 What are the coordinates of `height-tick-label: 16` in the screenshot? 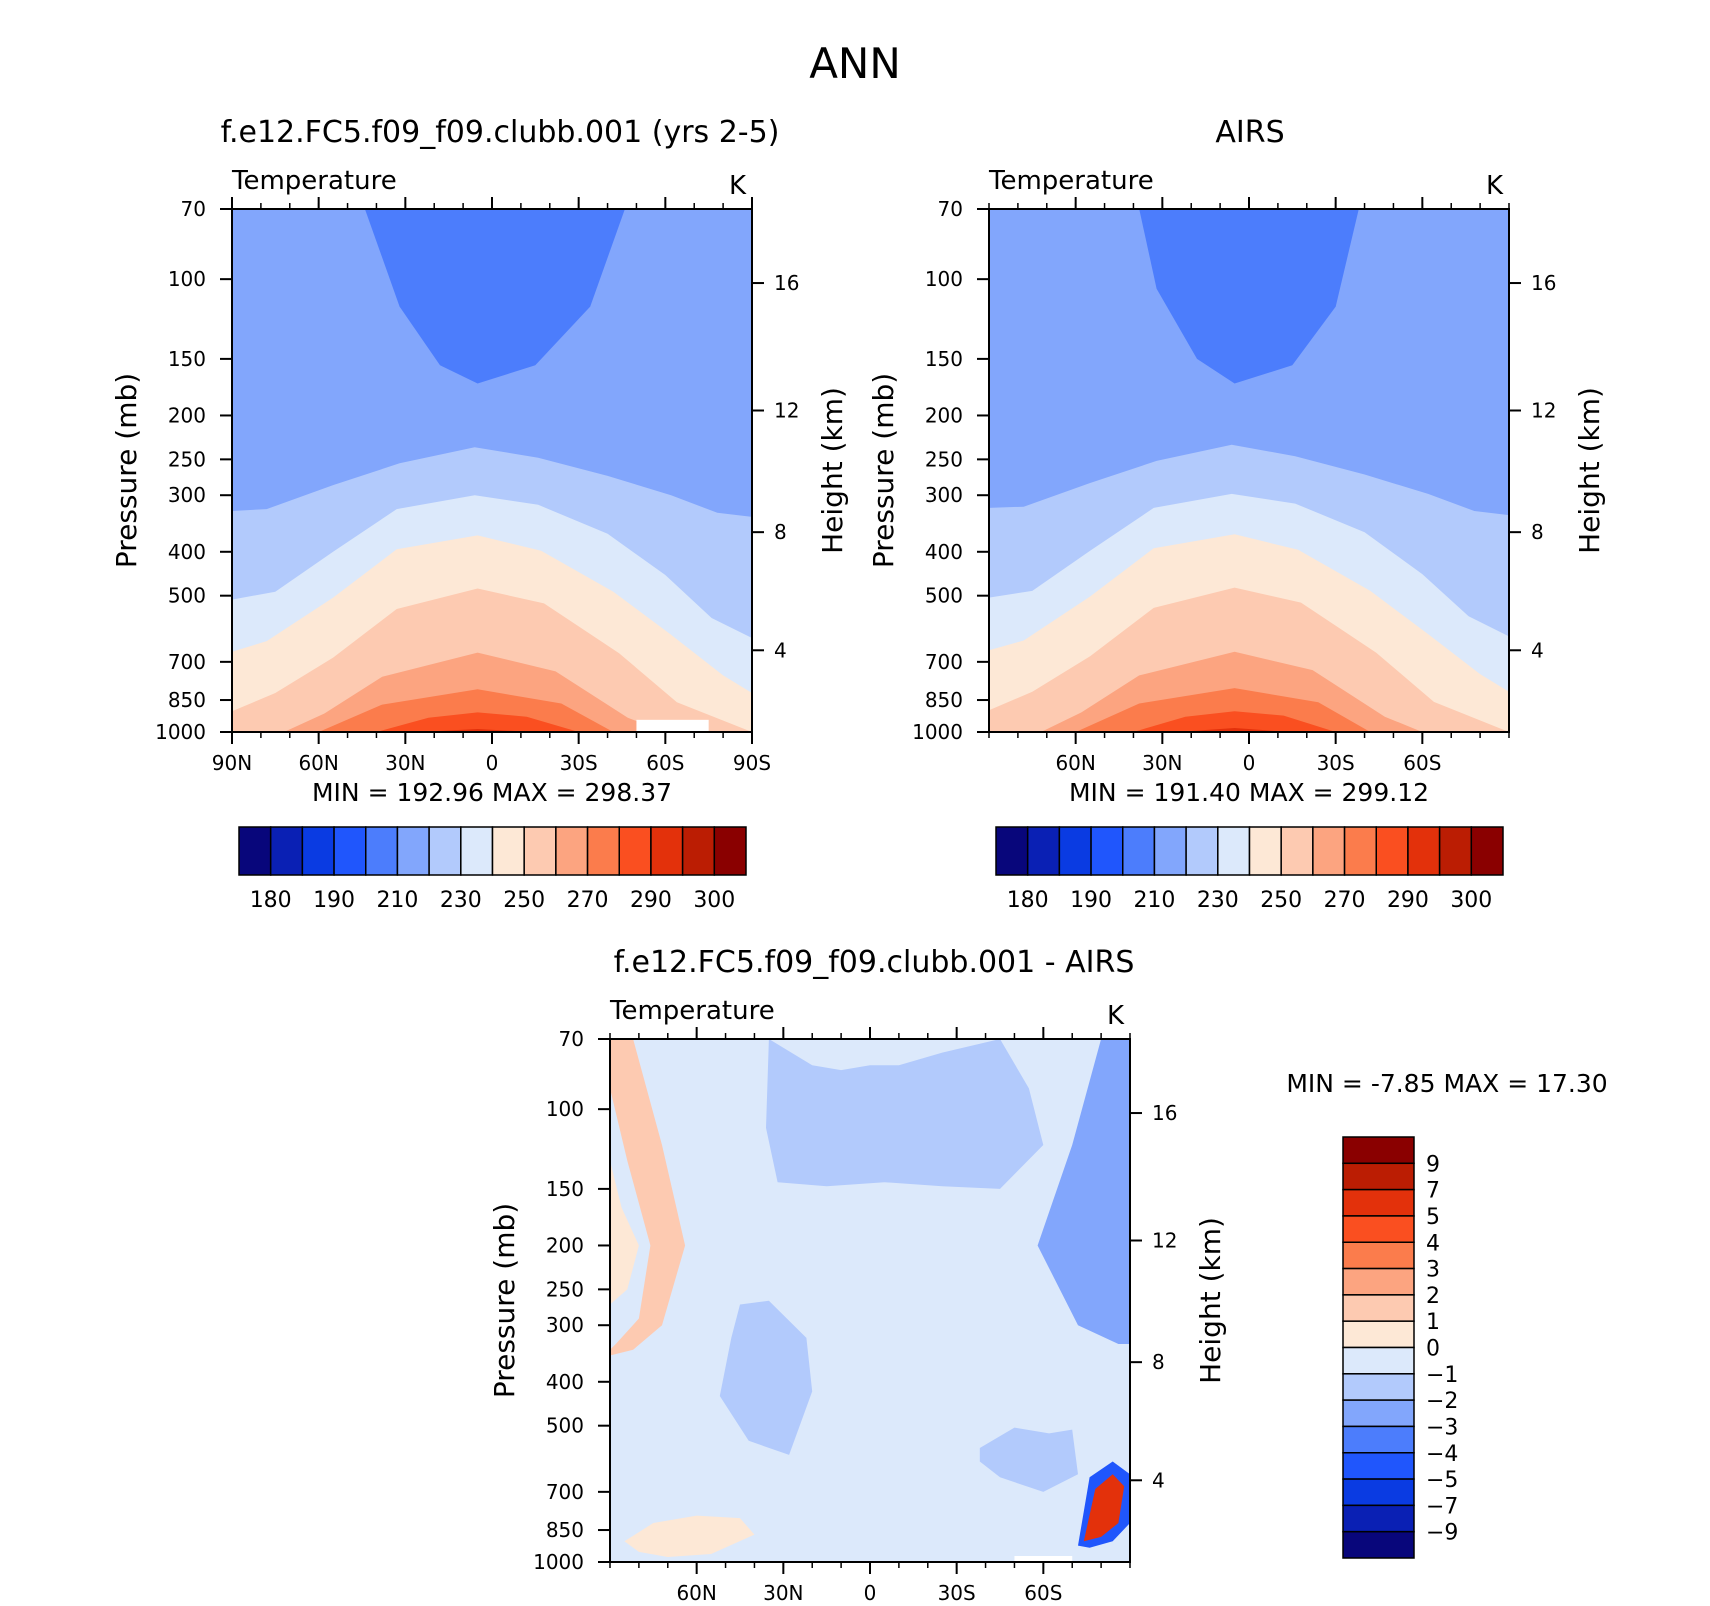 It's located at (786, 283).